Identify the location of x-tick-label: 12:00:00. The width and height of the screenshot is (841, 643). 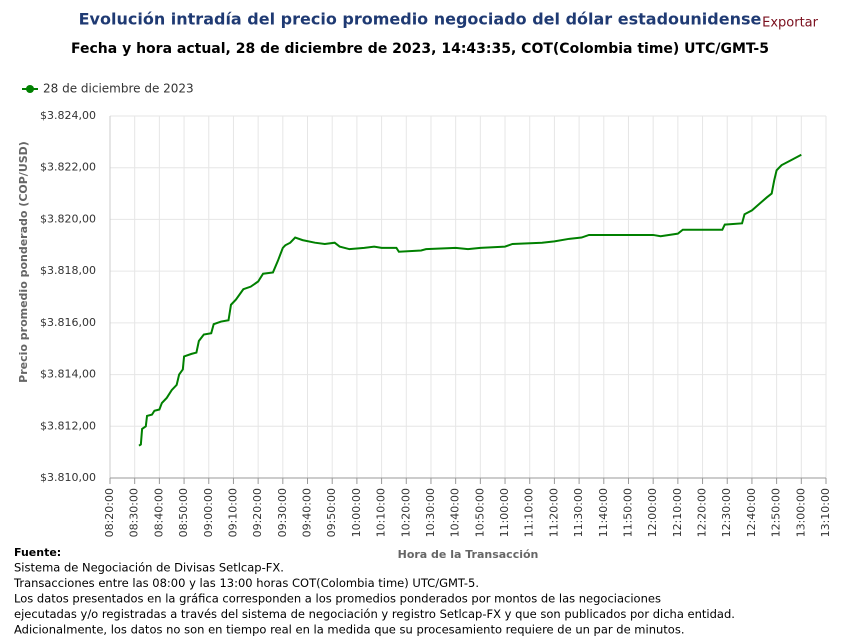
(652, 512).